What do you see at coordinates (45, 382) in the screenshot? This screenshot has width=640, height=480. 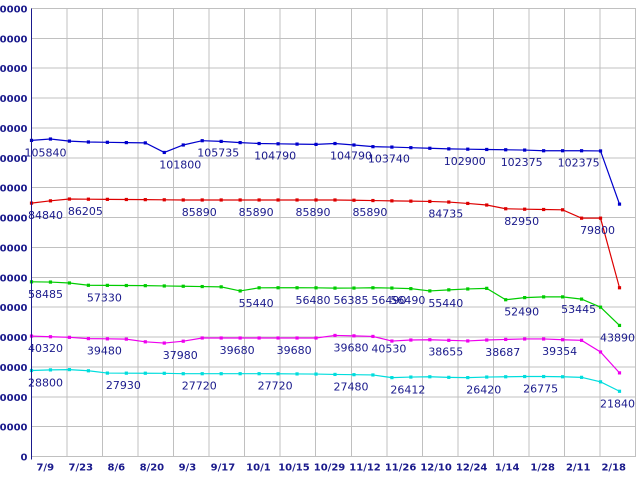 I see `data-point-value-label: 28800` at bounding box center [45, 382].